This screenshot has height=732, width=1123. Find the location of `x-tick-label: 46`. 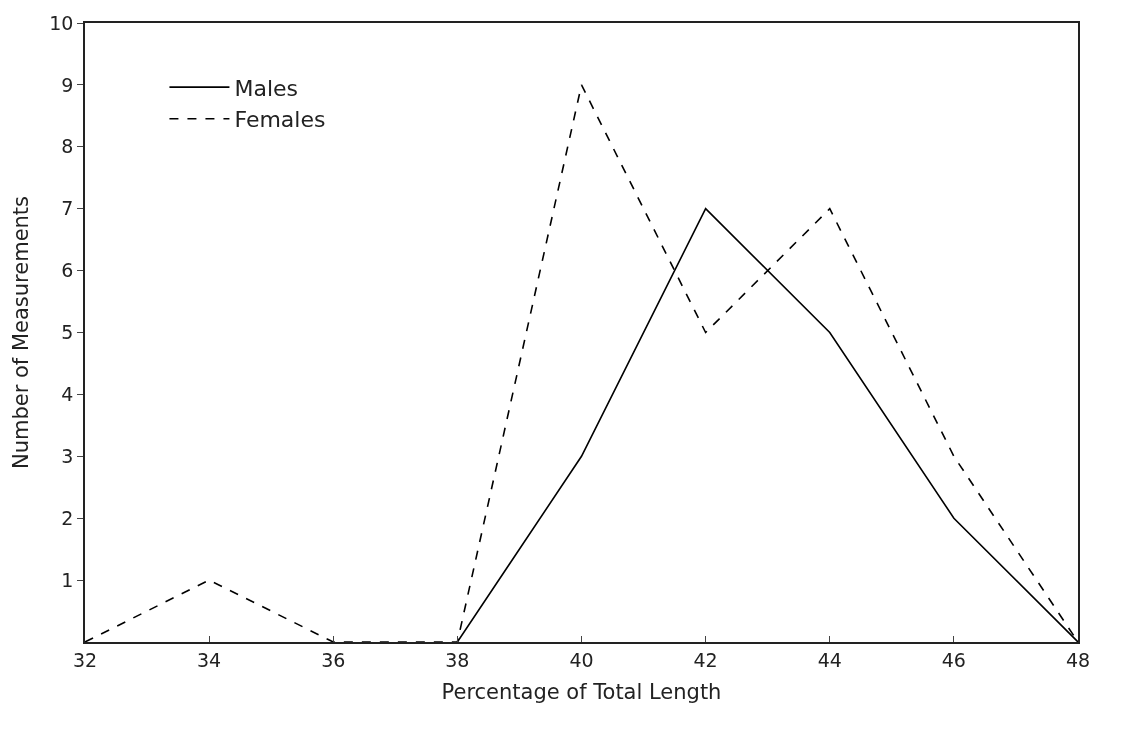

x-tick-label: 46 is located at coordinates (953, 659).